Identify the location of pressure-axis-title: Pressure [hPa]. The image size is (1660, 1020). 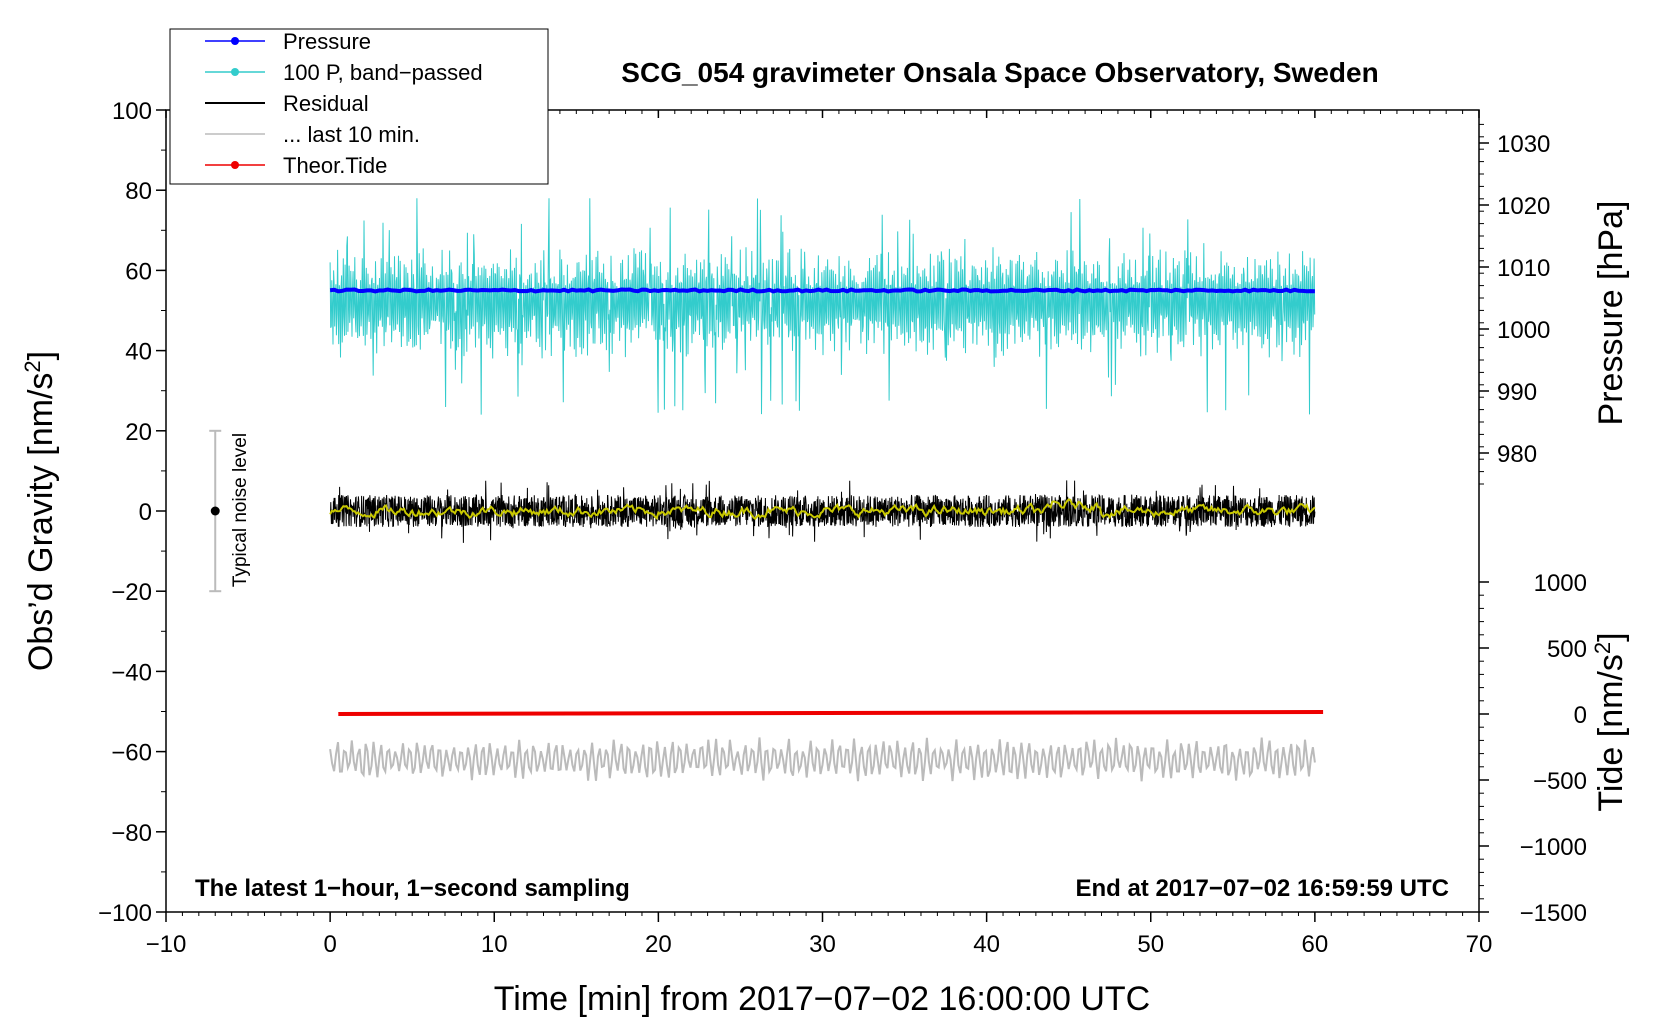
(1611, 313).